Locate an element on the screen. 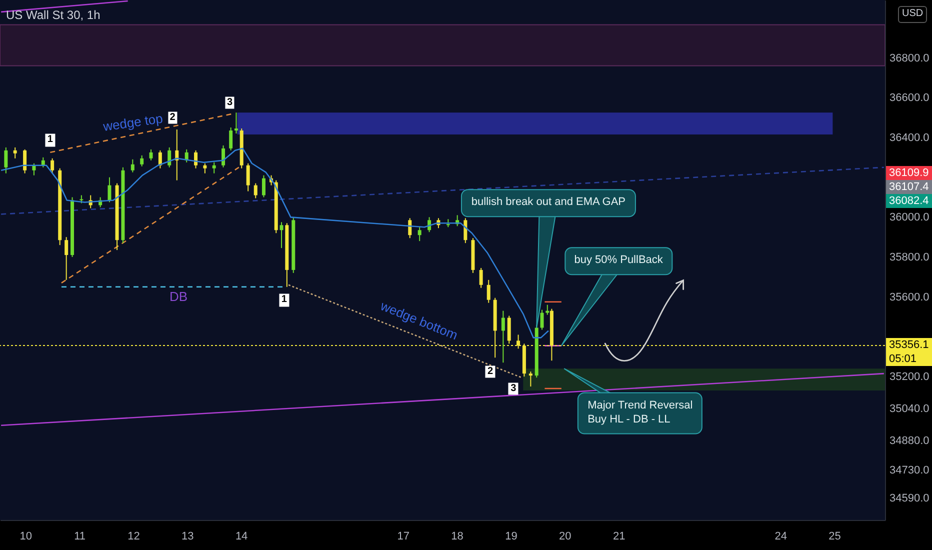 This screenshot has width=932, height=550. x-tick-label: 18 is located at coordinates (457, 536).